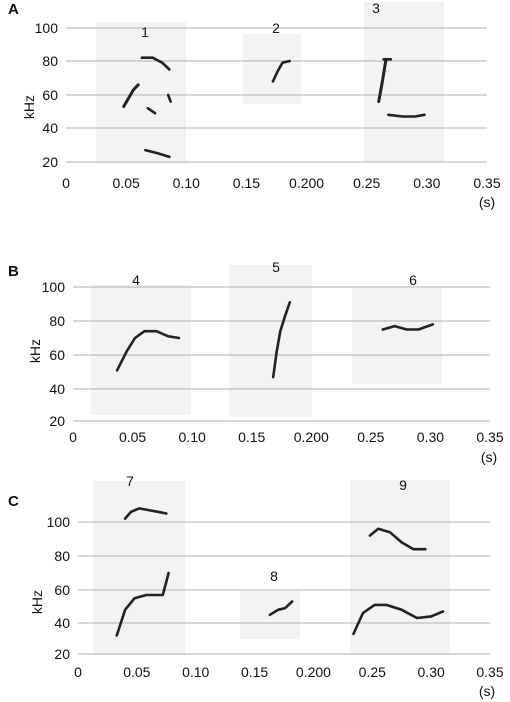 The width and height of the screenshot is (510, 702). I want to click on call-number-1: 1, so click(145, 32).